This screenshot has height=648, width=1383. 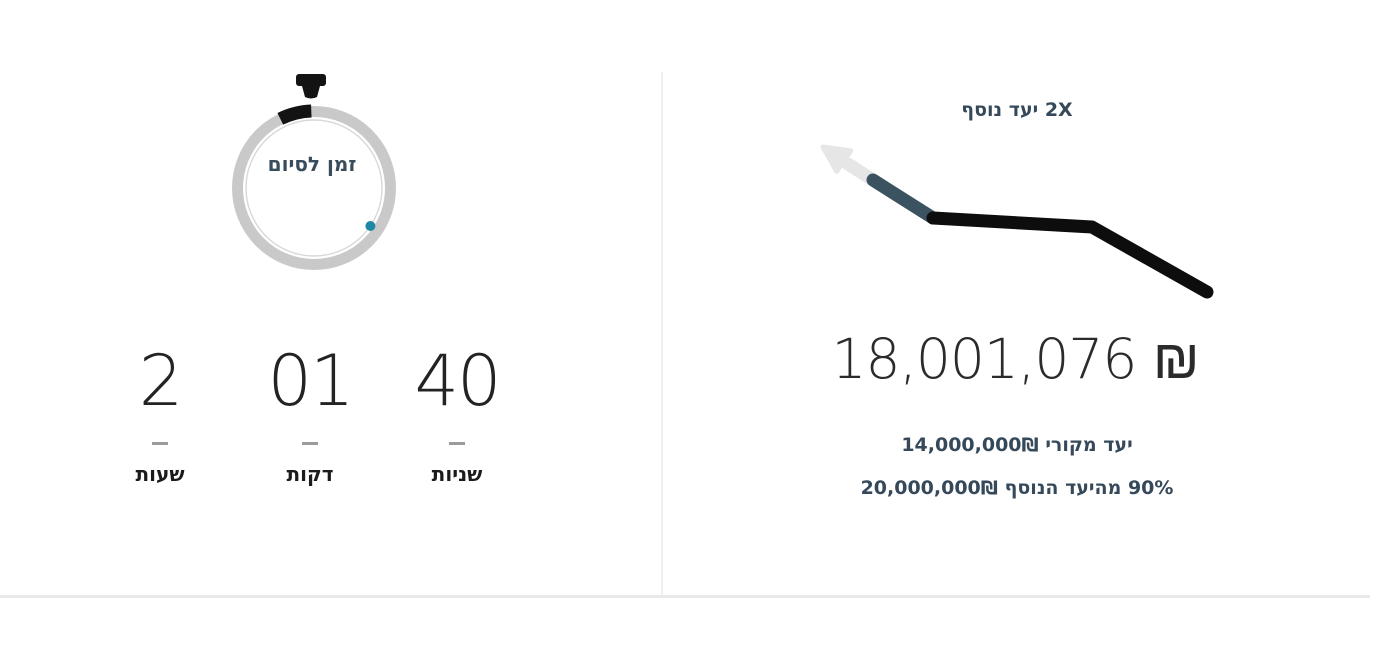 I want to click on minutes-value: 01, so click(x=310, y=381).